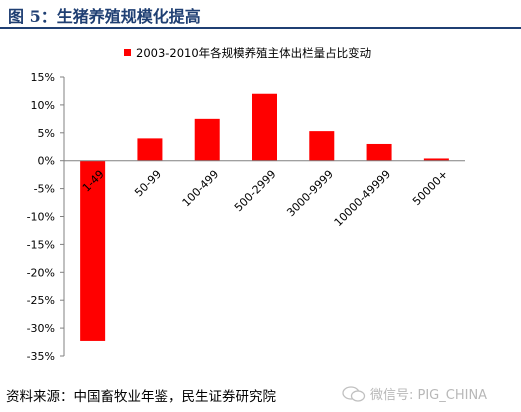 This screenshot has width=521, height=412. What do you see at coordinates (255, 191) in the screenshot?
I see `x-tick-label: 500-2999` at bounding box center [255, 191].